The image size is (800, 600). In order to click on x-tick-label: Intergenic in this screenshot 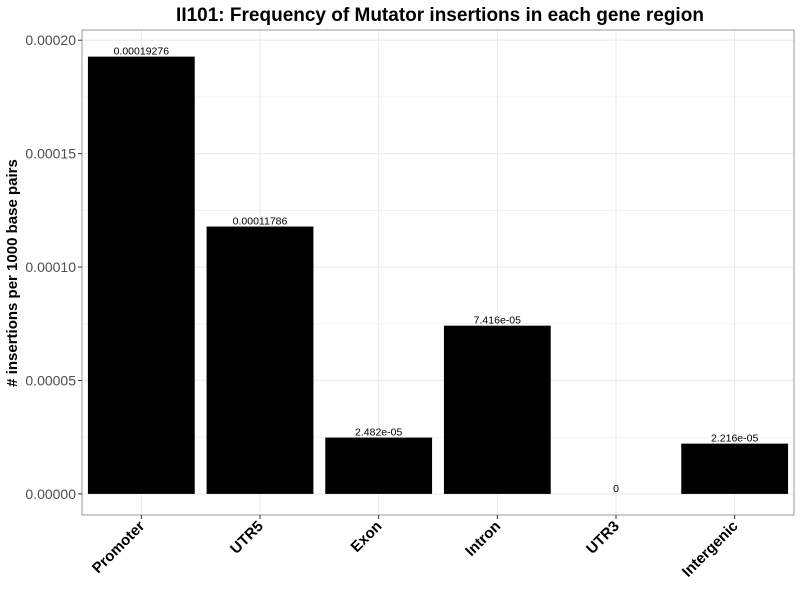, I will do `click(710, 549)`.